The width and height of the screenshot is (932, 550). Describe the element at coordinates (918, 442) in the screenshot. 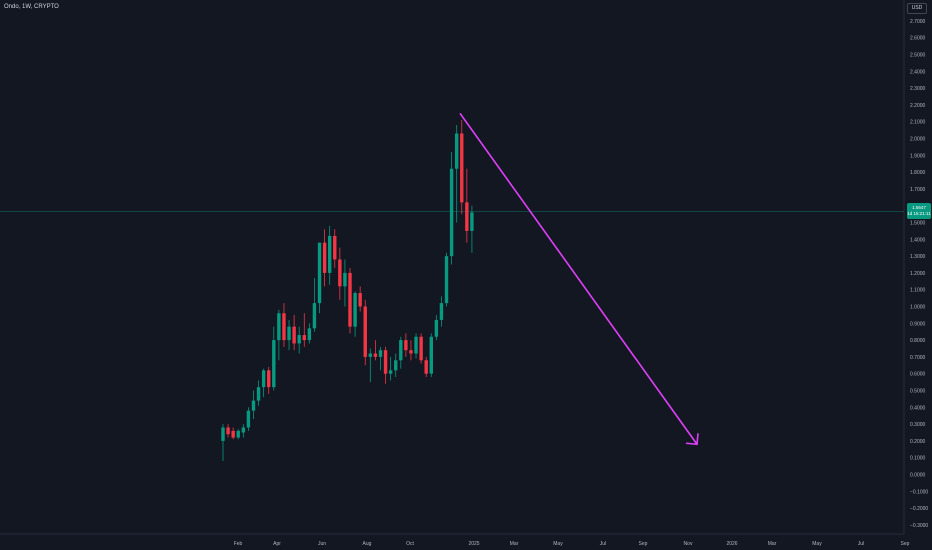

I see `y-tick-label: 0.2000` at that location.